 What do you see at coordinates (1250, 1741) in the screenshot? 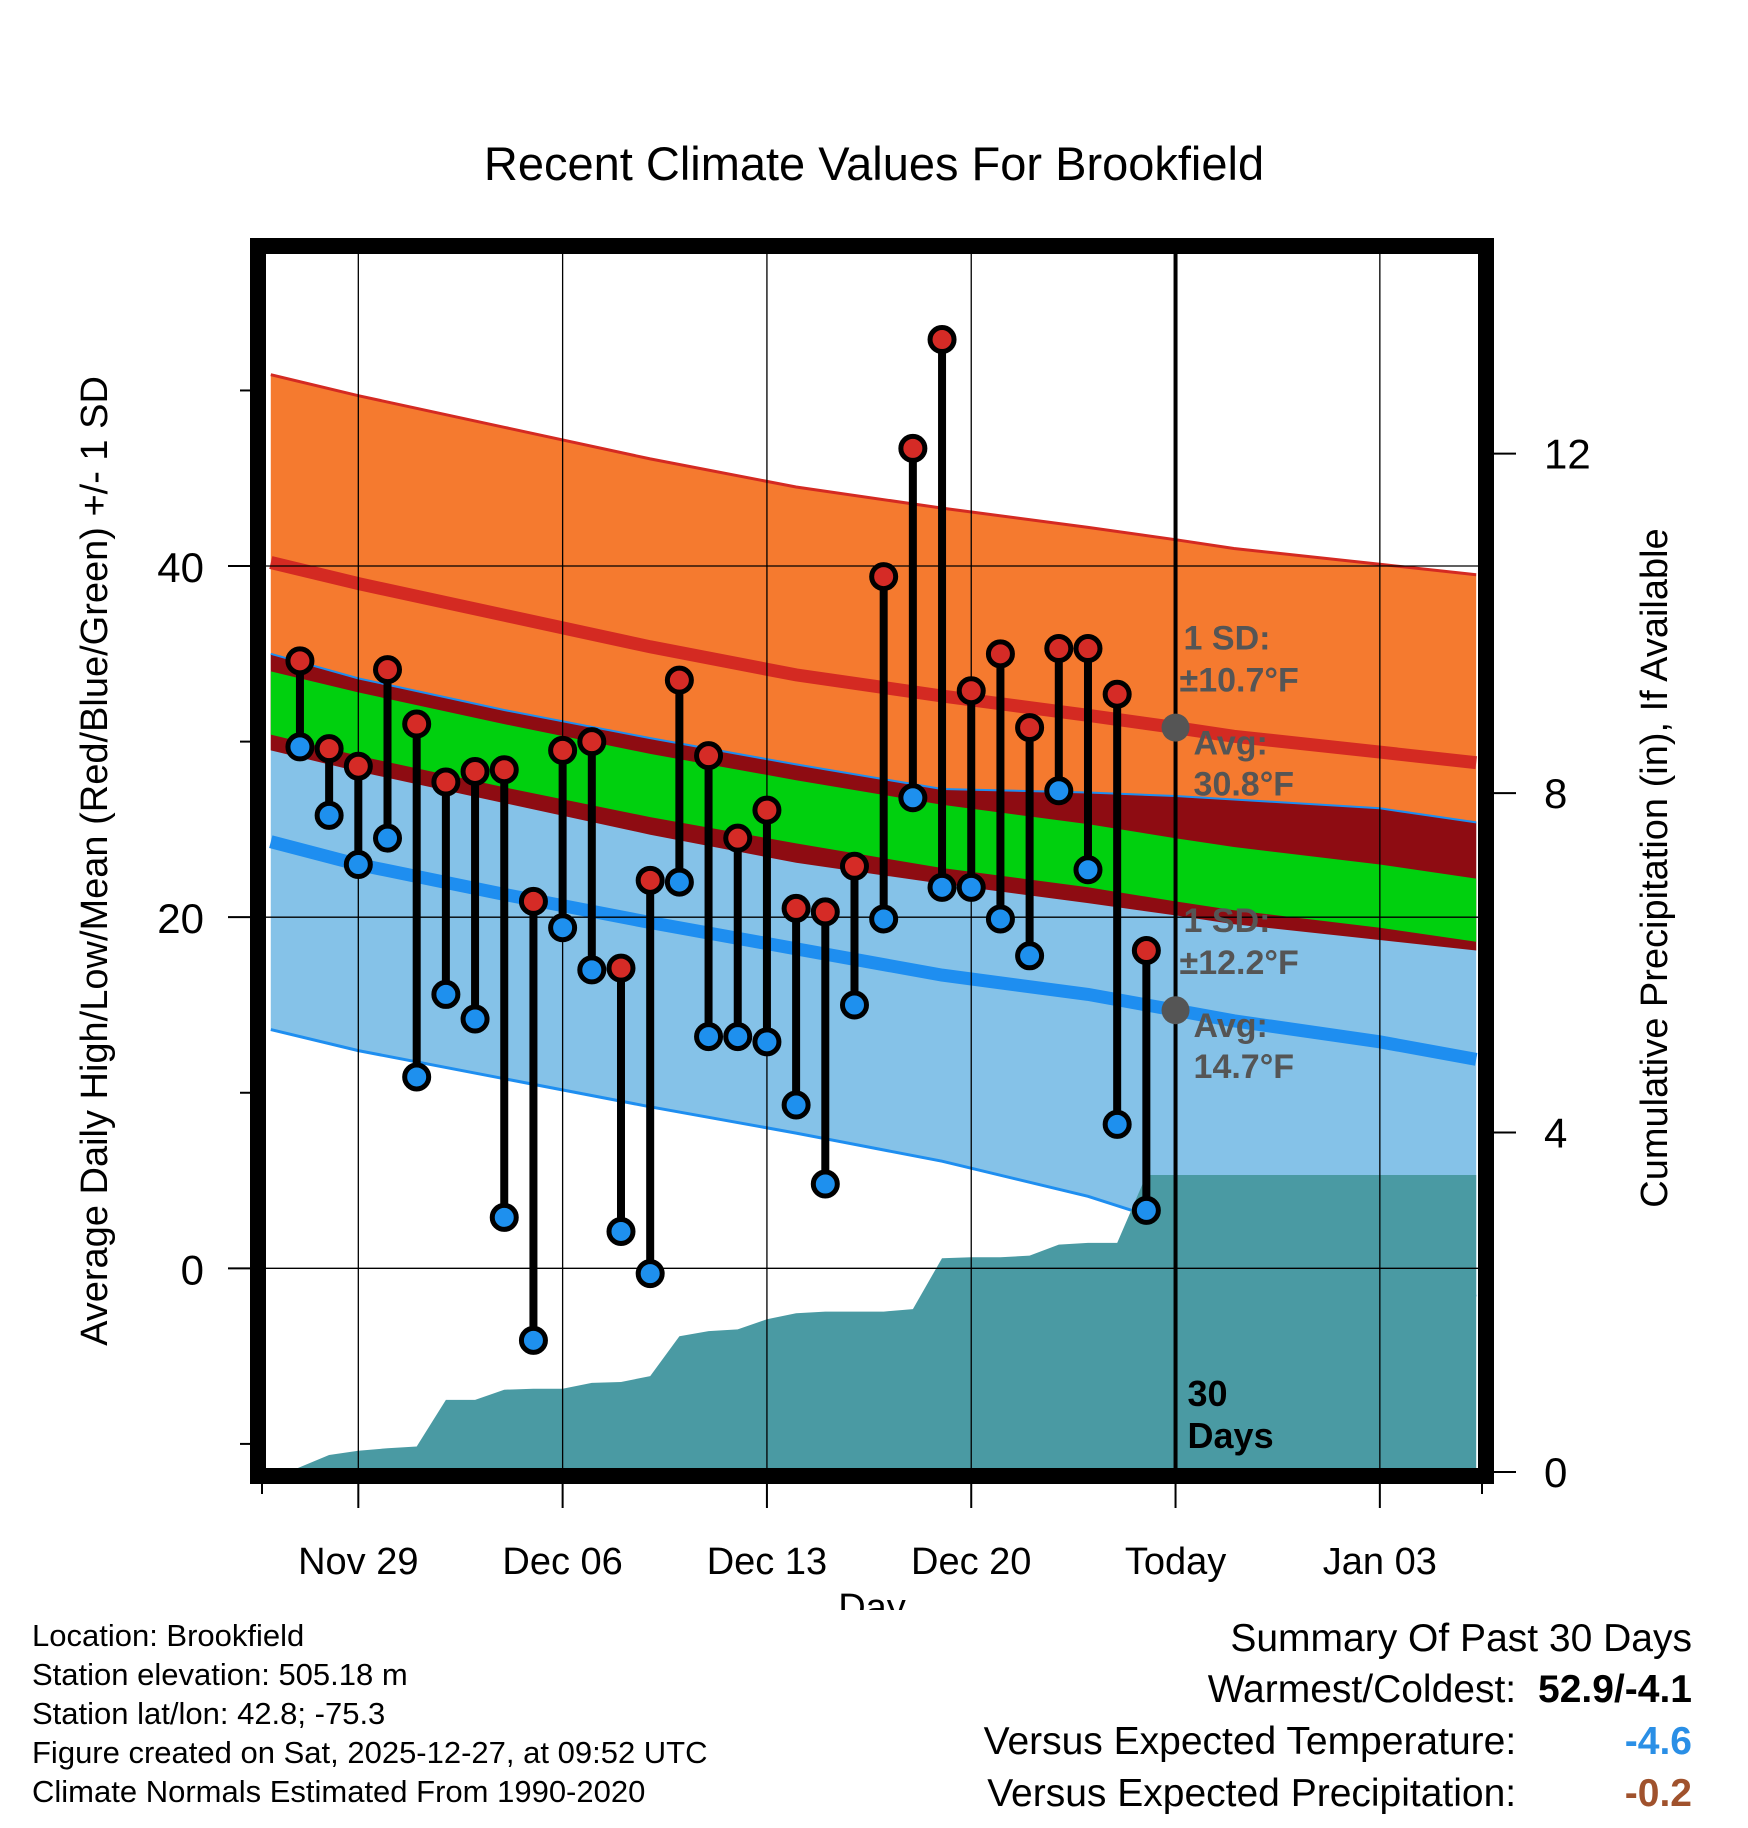
I see `temp-label: Versus Expected Temperature:` at bounding box center [1250, 1741].